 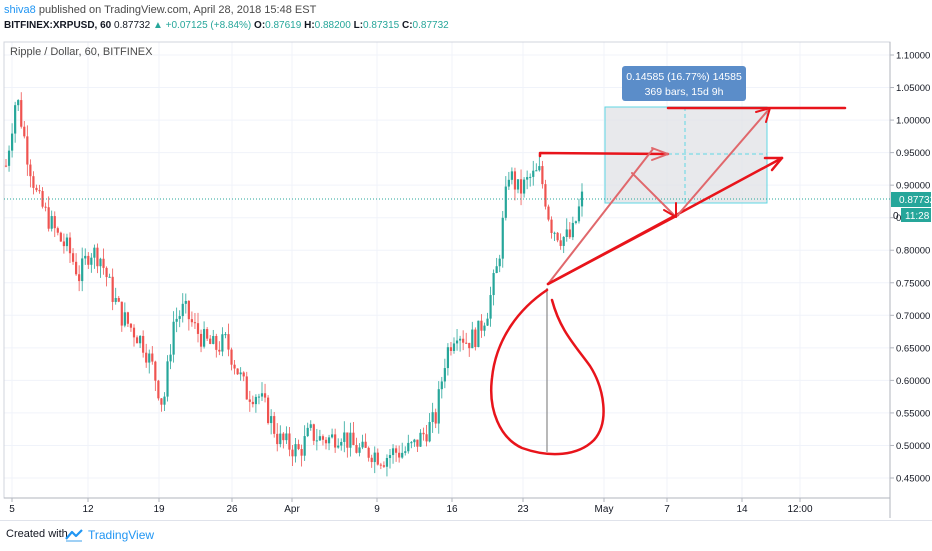 I want to click on last-price-tag, so click(x=911, y=199).